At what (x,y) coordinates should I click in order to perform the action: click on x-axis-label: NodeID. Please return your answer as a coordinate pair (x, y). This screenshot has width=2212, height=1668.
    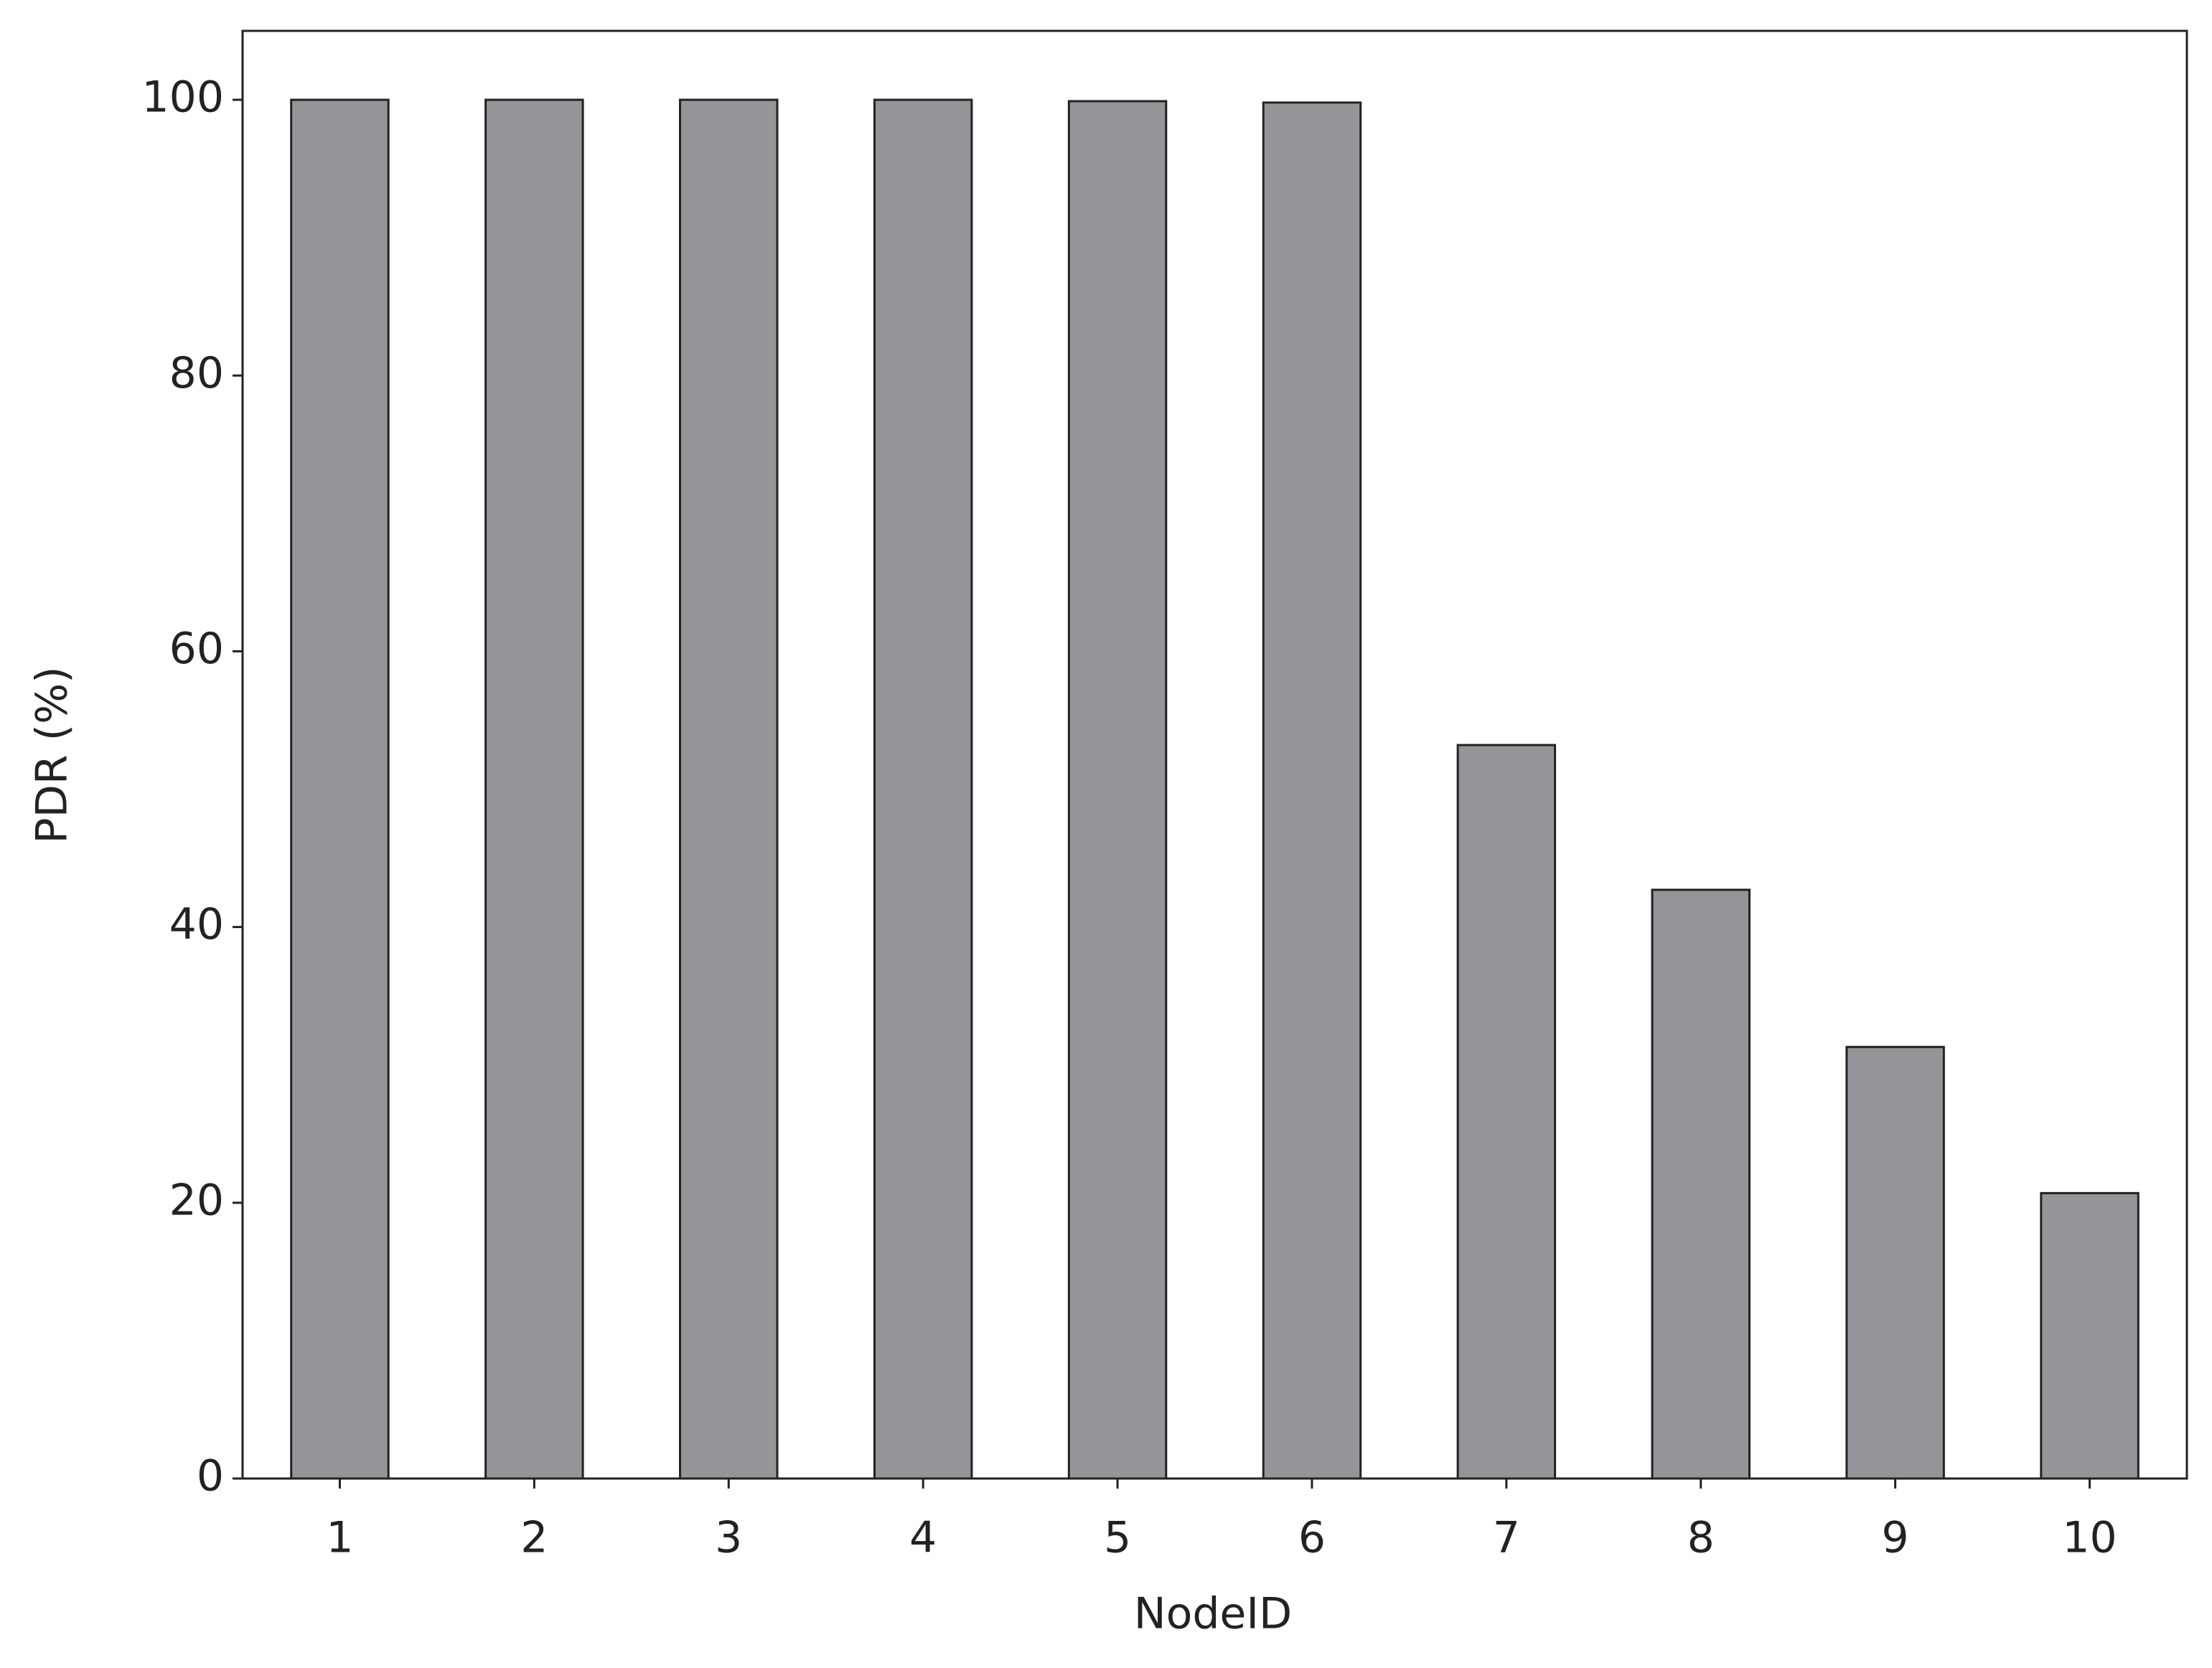
    Looking at the image, I should click on (1213, 1614).